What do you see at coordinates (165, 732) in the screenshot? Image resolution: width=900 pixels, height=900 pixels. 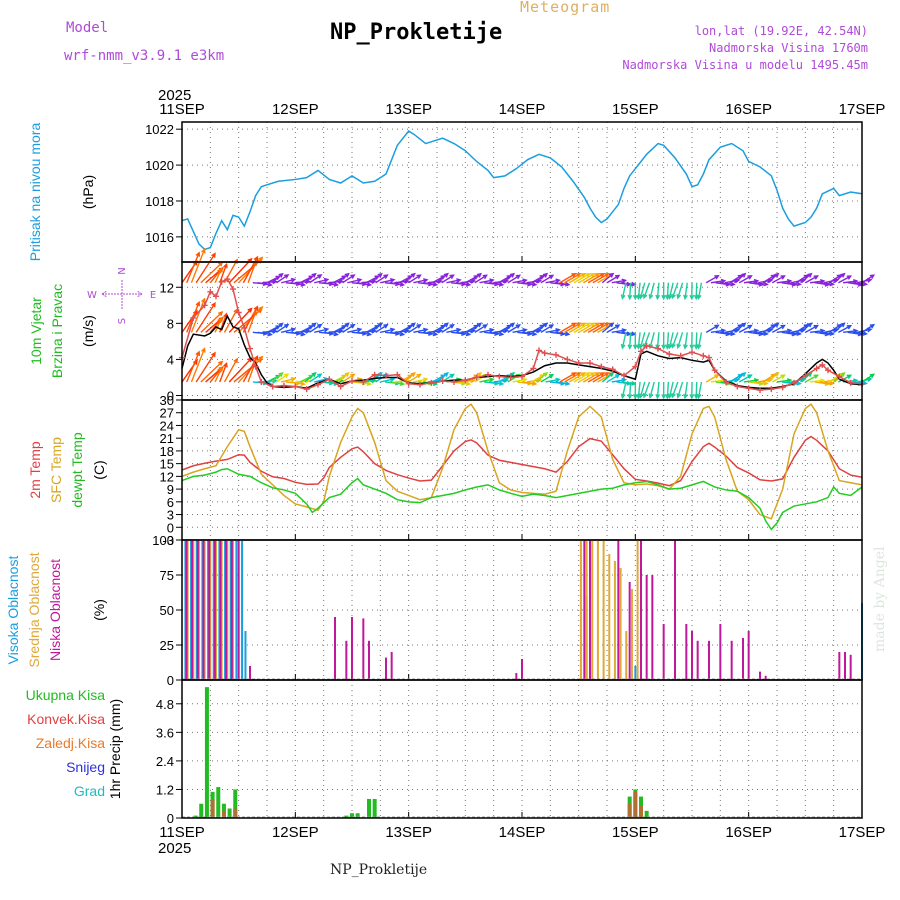 I see `y-tick-label: 3.6` at bounding box center [165, 732].